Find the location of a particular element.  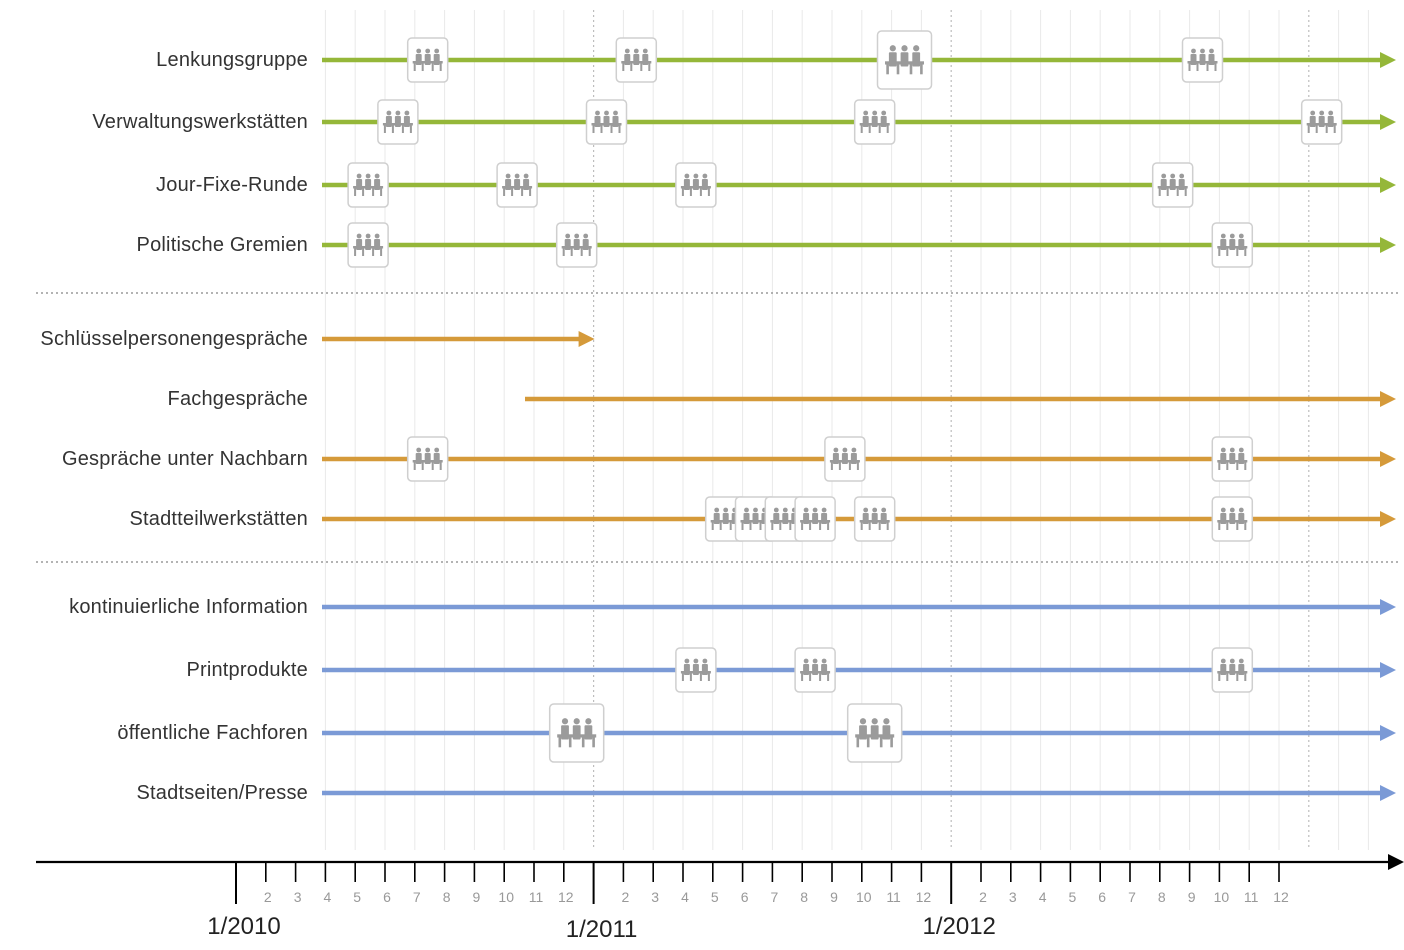

row-label: öffentliche Fachforen is located at coordinates (212, 733).